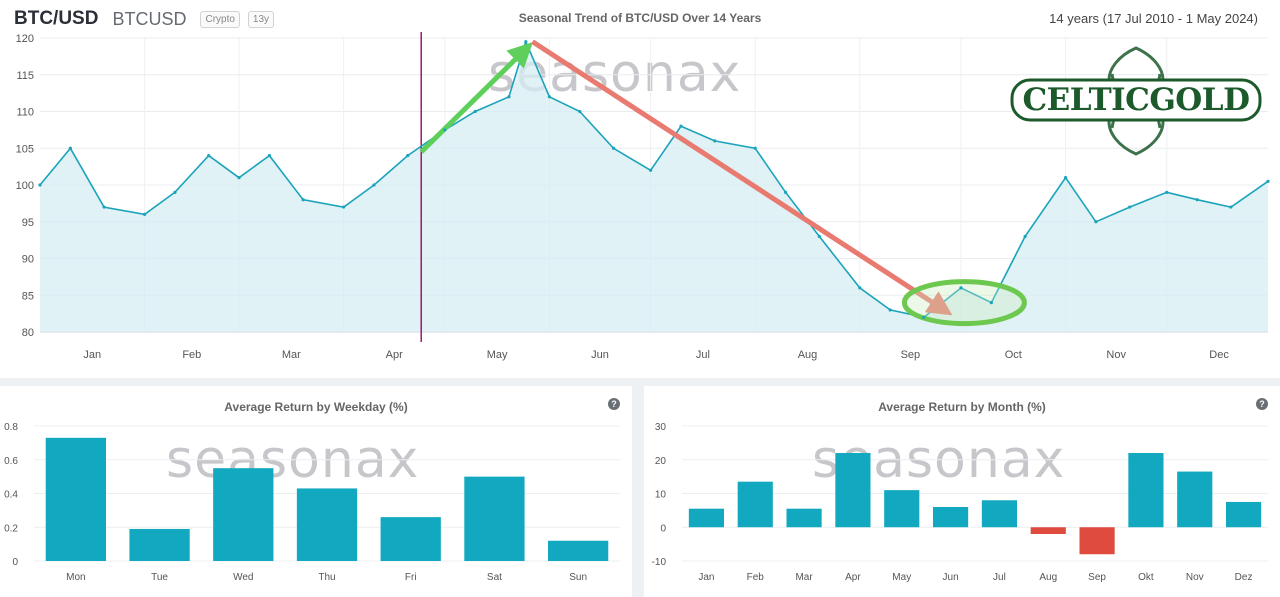 The image size is (1280, 597). What do you see at coordinates (476, 98) in the screenshot?
I see `up-trend-arrow` at bounding box center [476, 98].